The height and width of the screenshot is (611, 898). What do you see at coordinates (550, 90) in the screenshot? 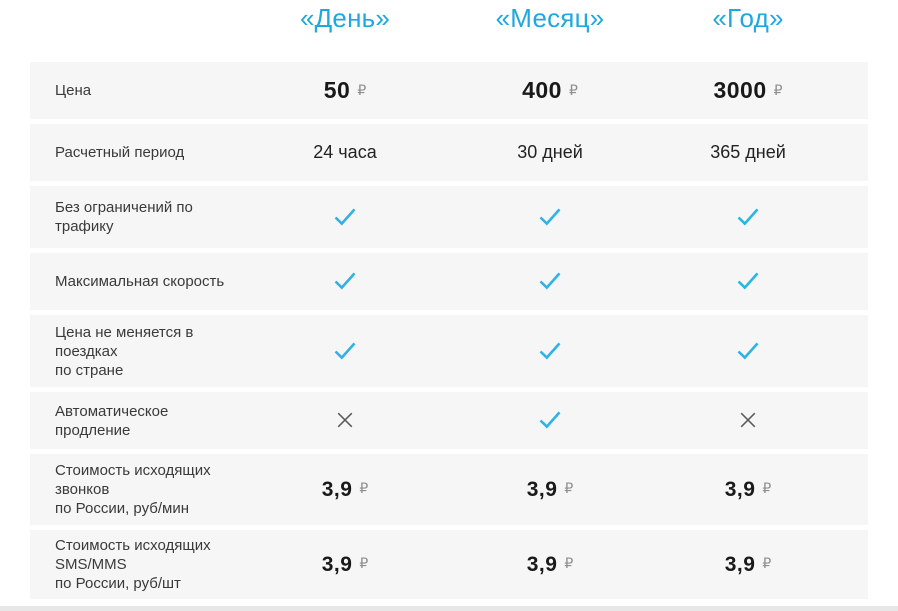
I see `price-value: 400 ₽` at bounding box center [550, 90].